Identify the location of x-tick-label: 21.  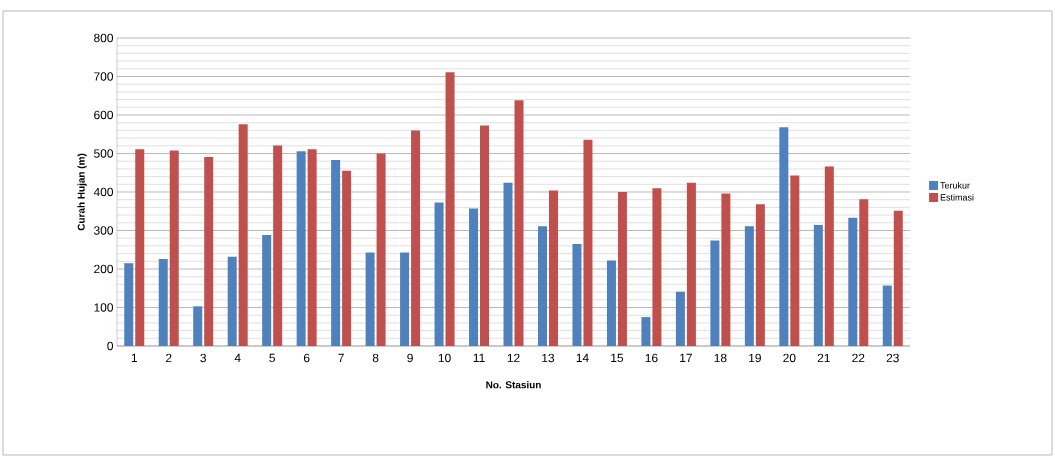
(823, 358).